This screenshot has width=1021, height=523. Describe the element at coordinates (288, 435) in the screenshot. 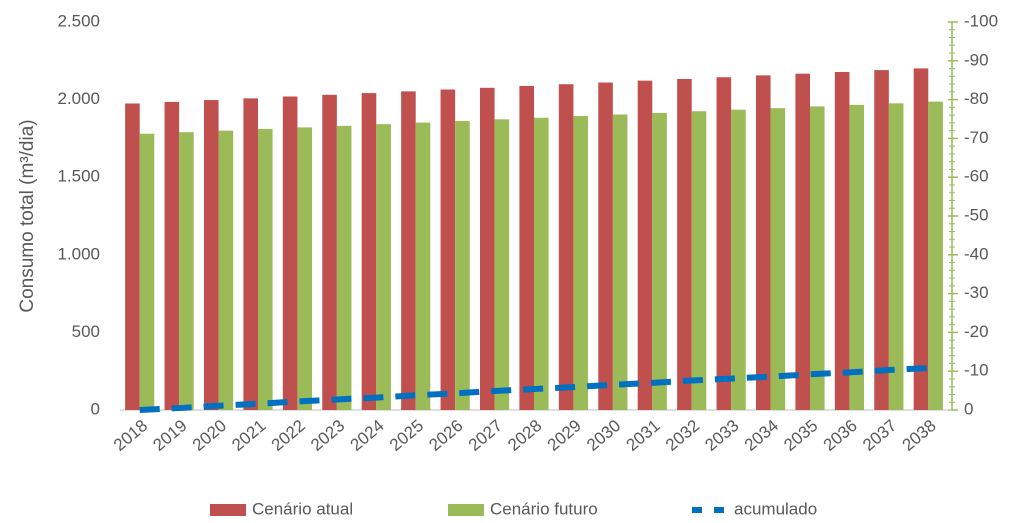

I see `x-tick-label: 2022` at that location.